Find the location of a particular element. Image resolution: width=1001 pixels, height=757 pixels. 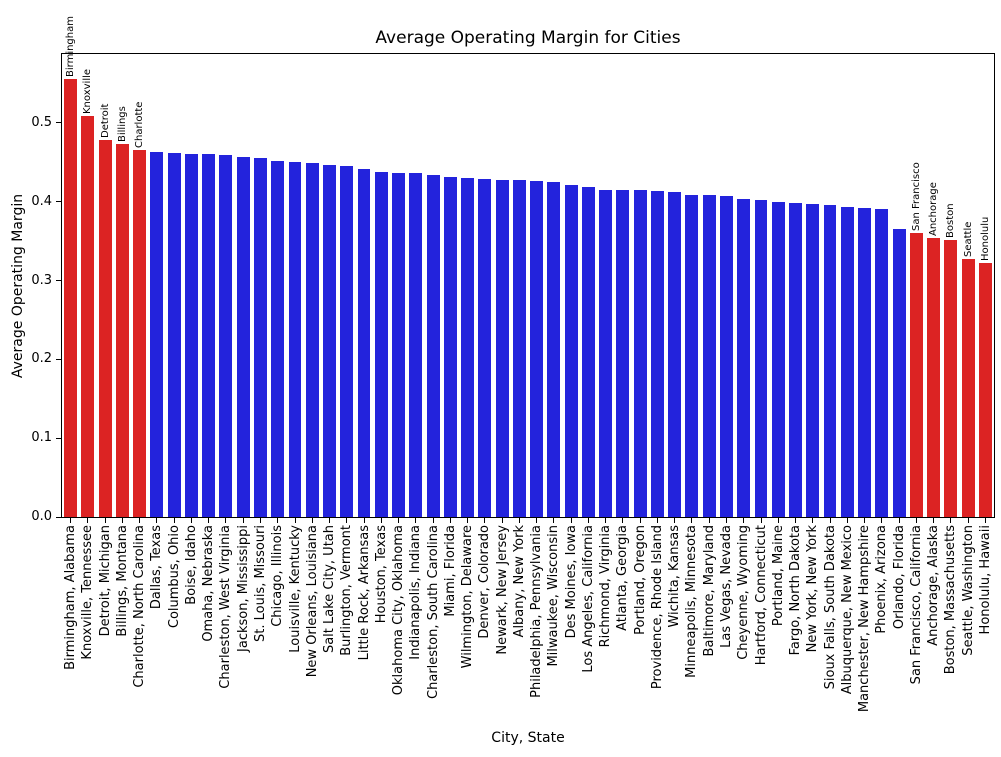

x-tick-label: Miami, Florida is located at coordinates (450, 571).